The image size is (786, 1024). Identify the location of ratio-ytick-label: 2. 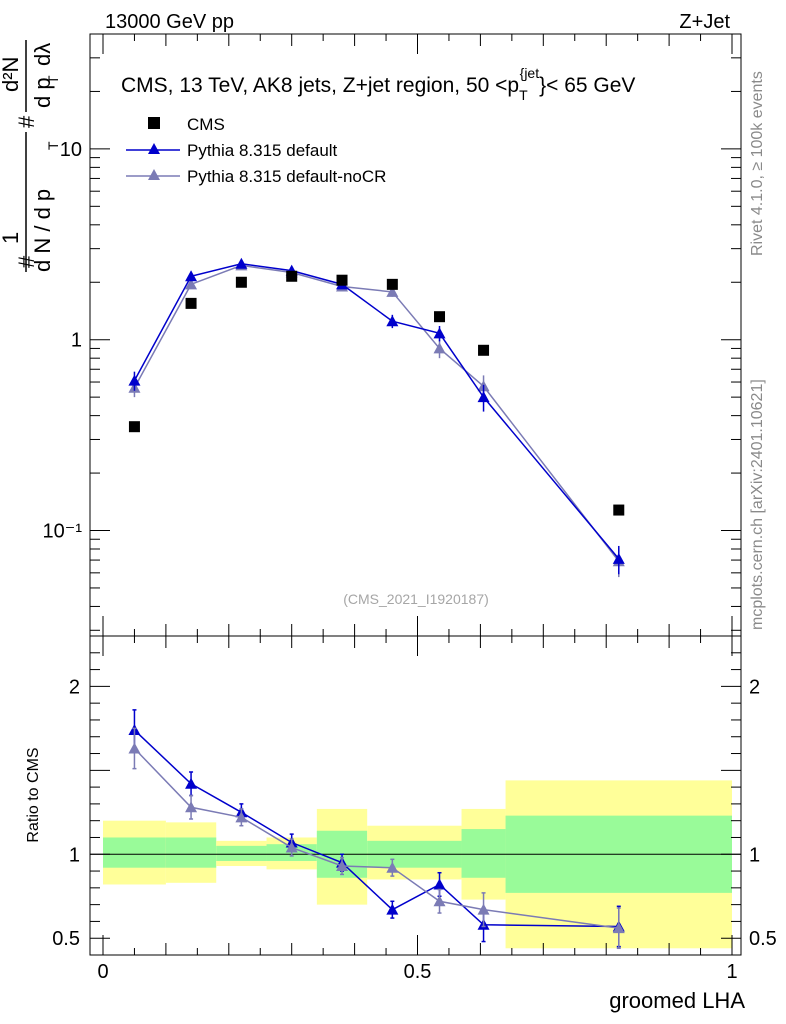
(74, 687).